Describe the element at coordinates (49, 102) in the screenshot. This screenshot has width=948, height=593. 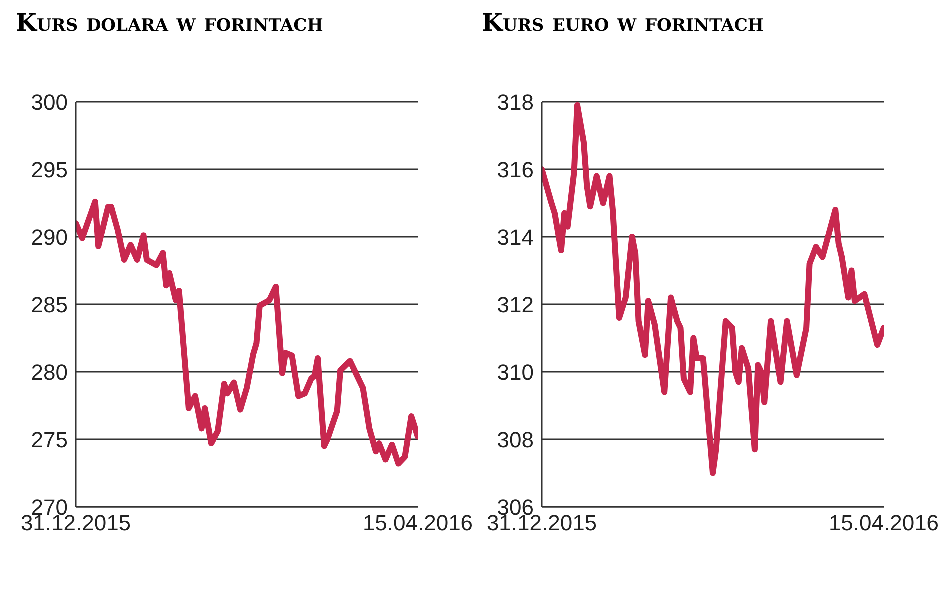
I see `y-tick-label: 300` at that location.